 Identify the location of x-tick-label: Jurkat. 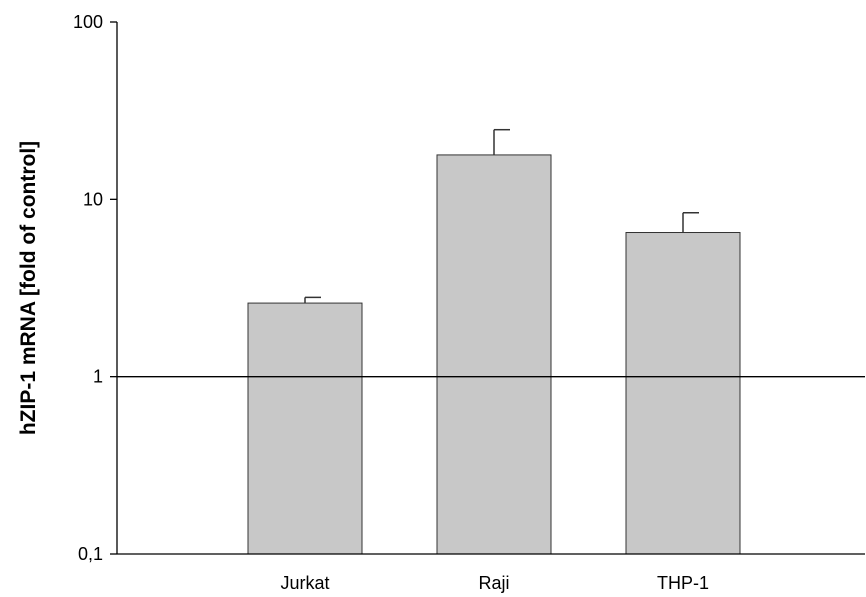
(304, 583).